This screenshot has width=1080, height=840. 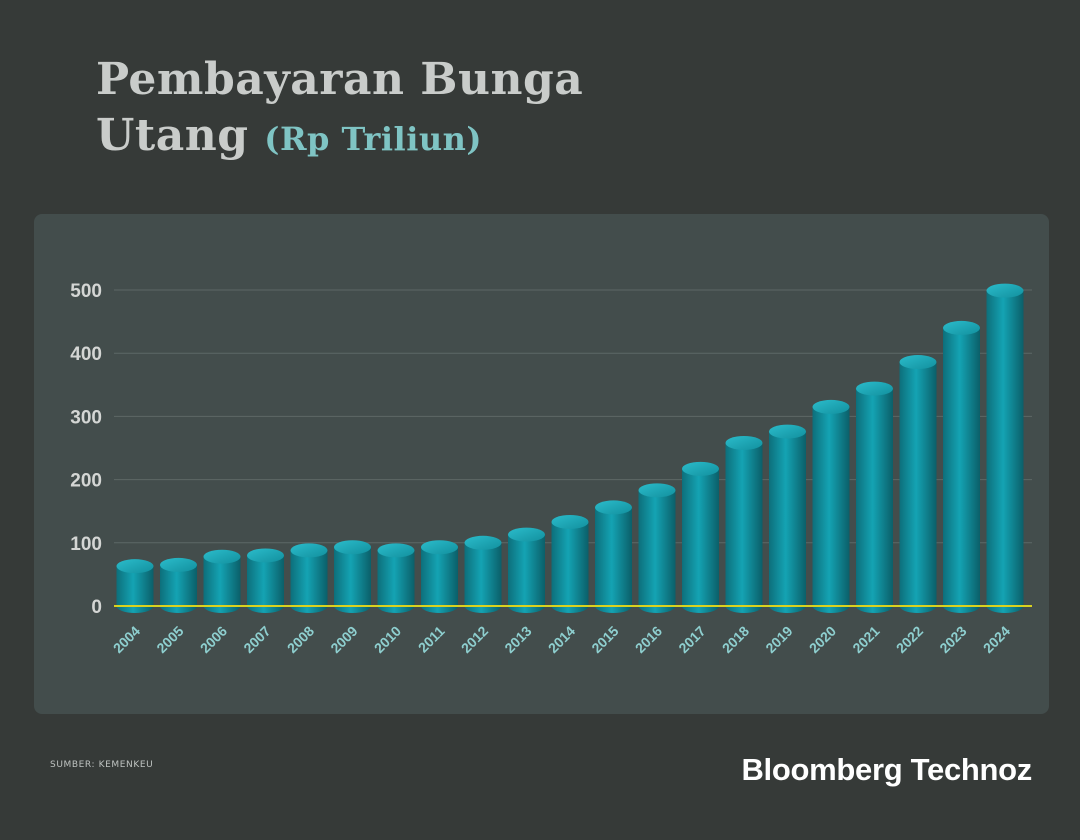 I want to click on x-category-label: 2006, so click(x=213, y=639).